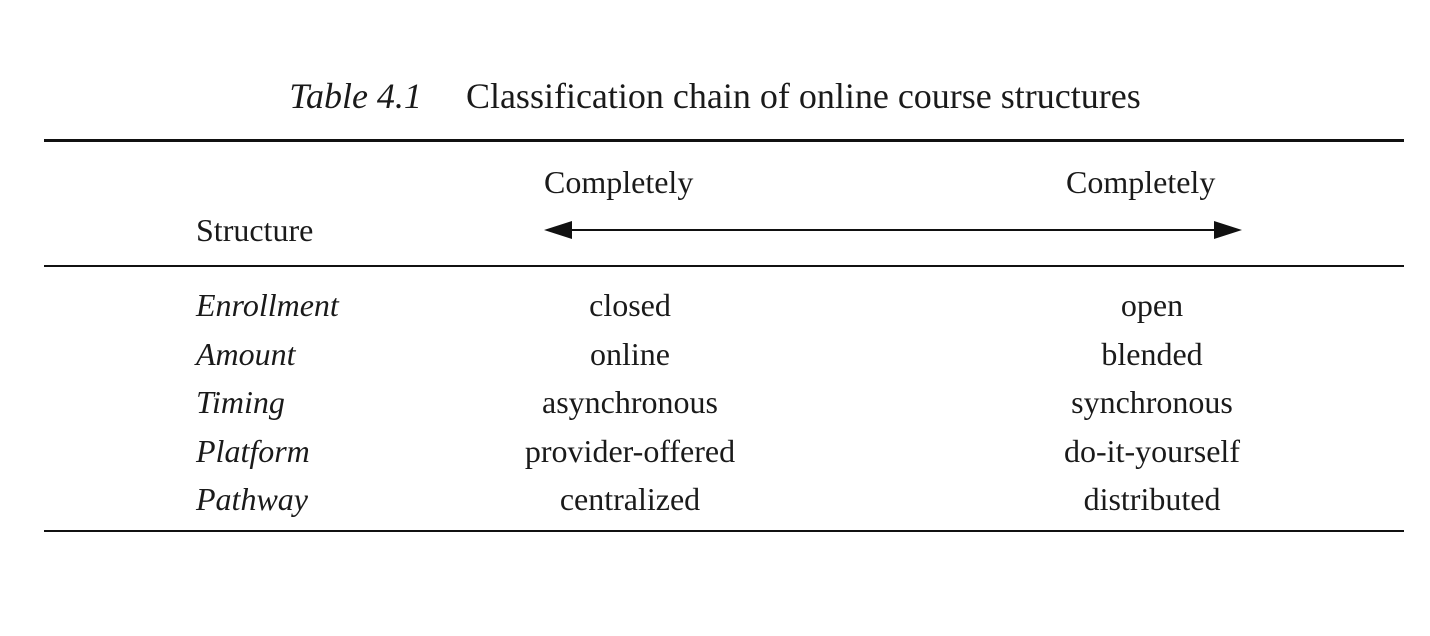  Describe the element at coordinates (724, 266) in the screenshot. I see `mid-rule` at that location.